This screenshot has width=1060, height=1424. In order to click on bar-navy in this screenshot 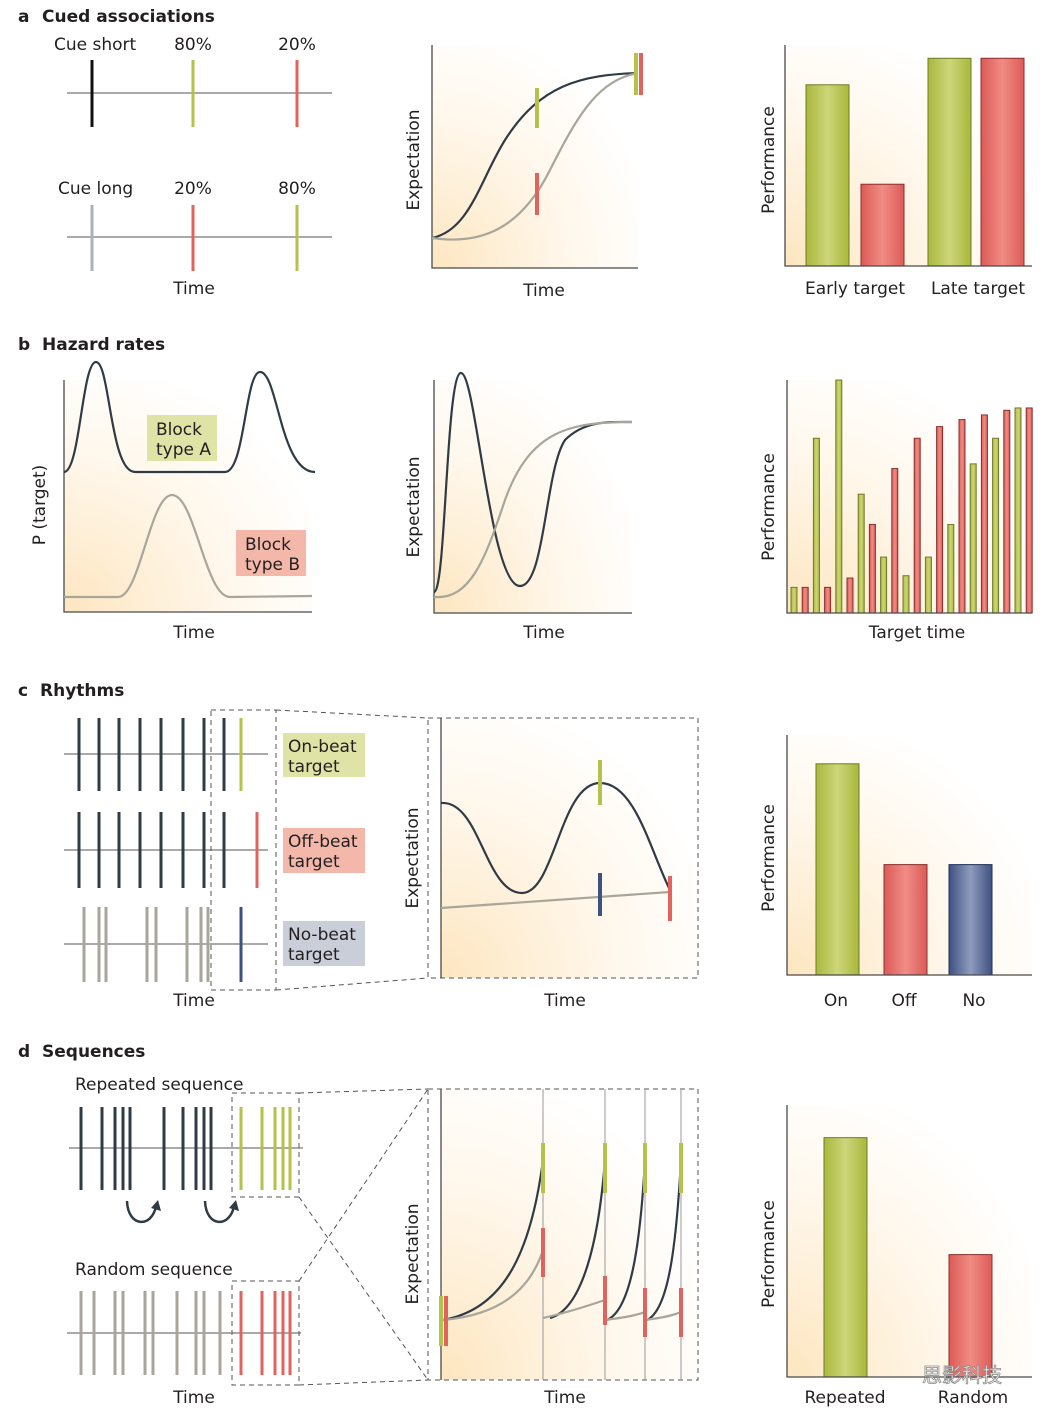, I will do `click(970, 920)`.